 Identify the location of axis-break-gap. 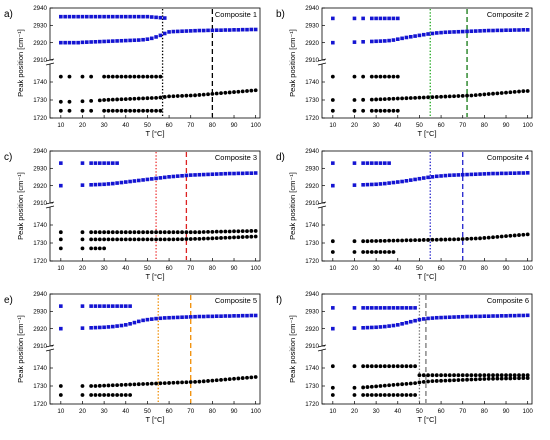
(322, 62).